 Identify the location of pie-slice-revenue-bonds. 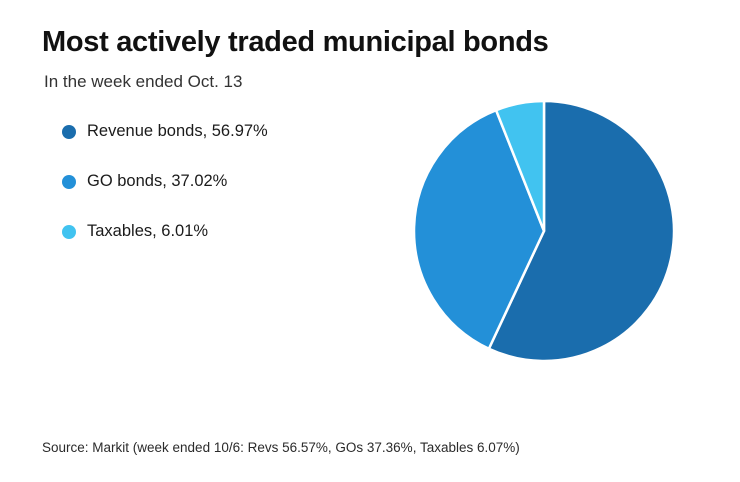
(581, 231).